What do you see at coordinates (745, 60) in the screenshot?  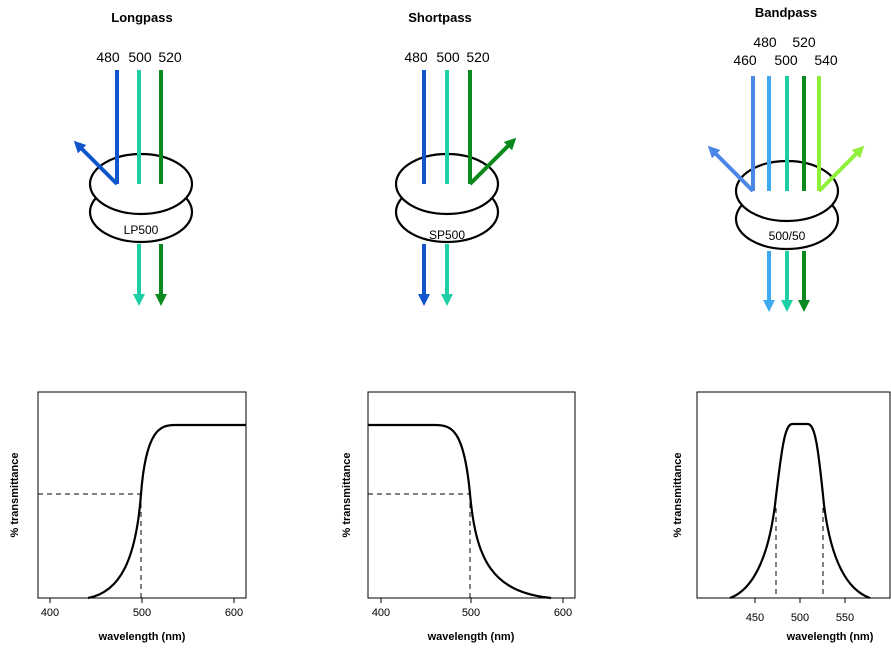 I see `wavelength-label: 460` at bounding box center [745, 60].